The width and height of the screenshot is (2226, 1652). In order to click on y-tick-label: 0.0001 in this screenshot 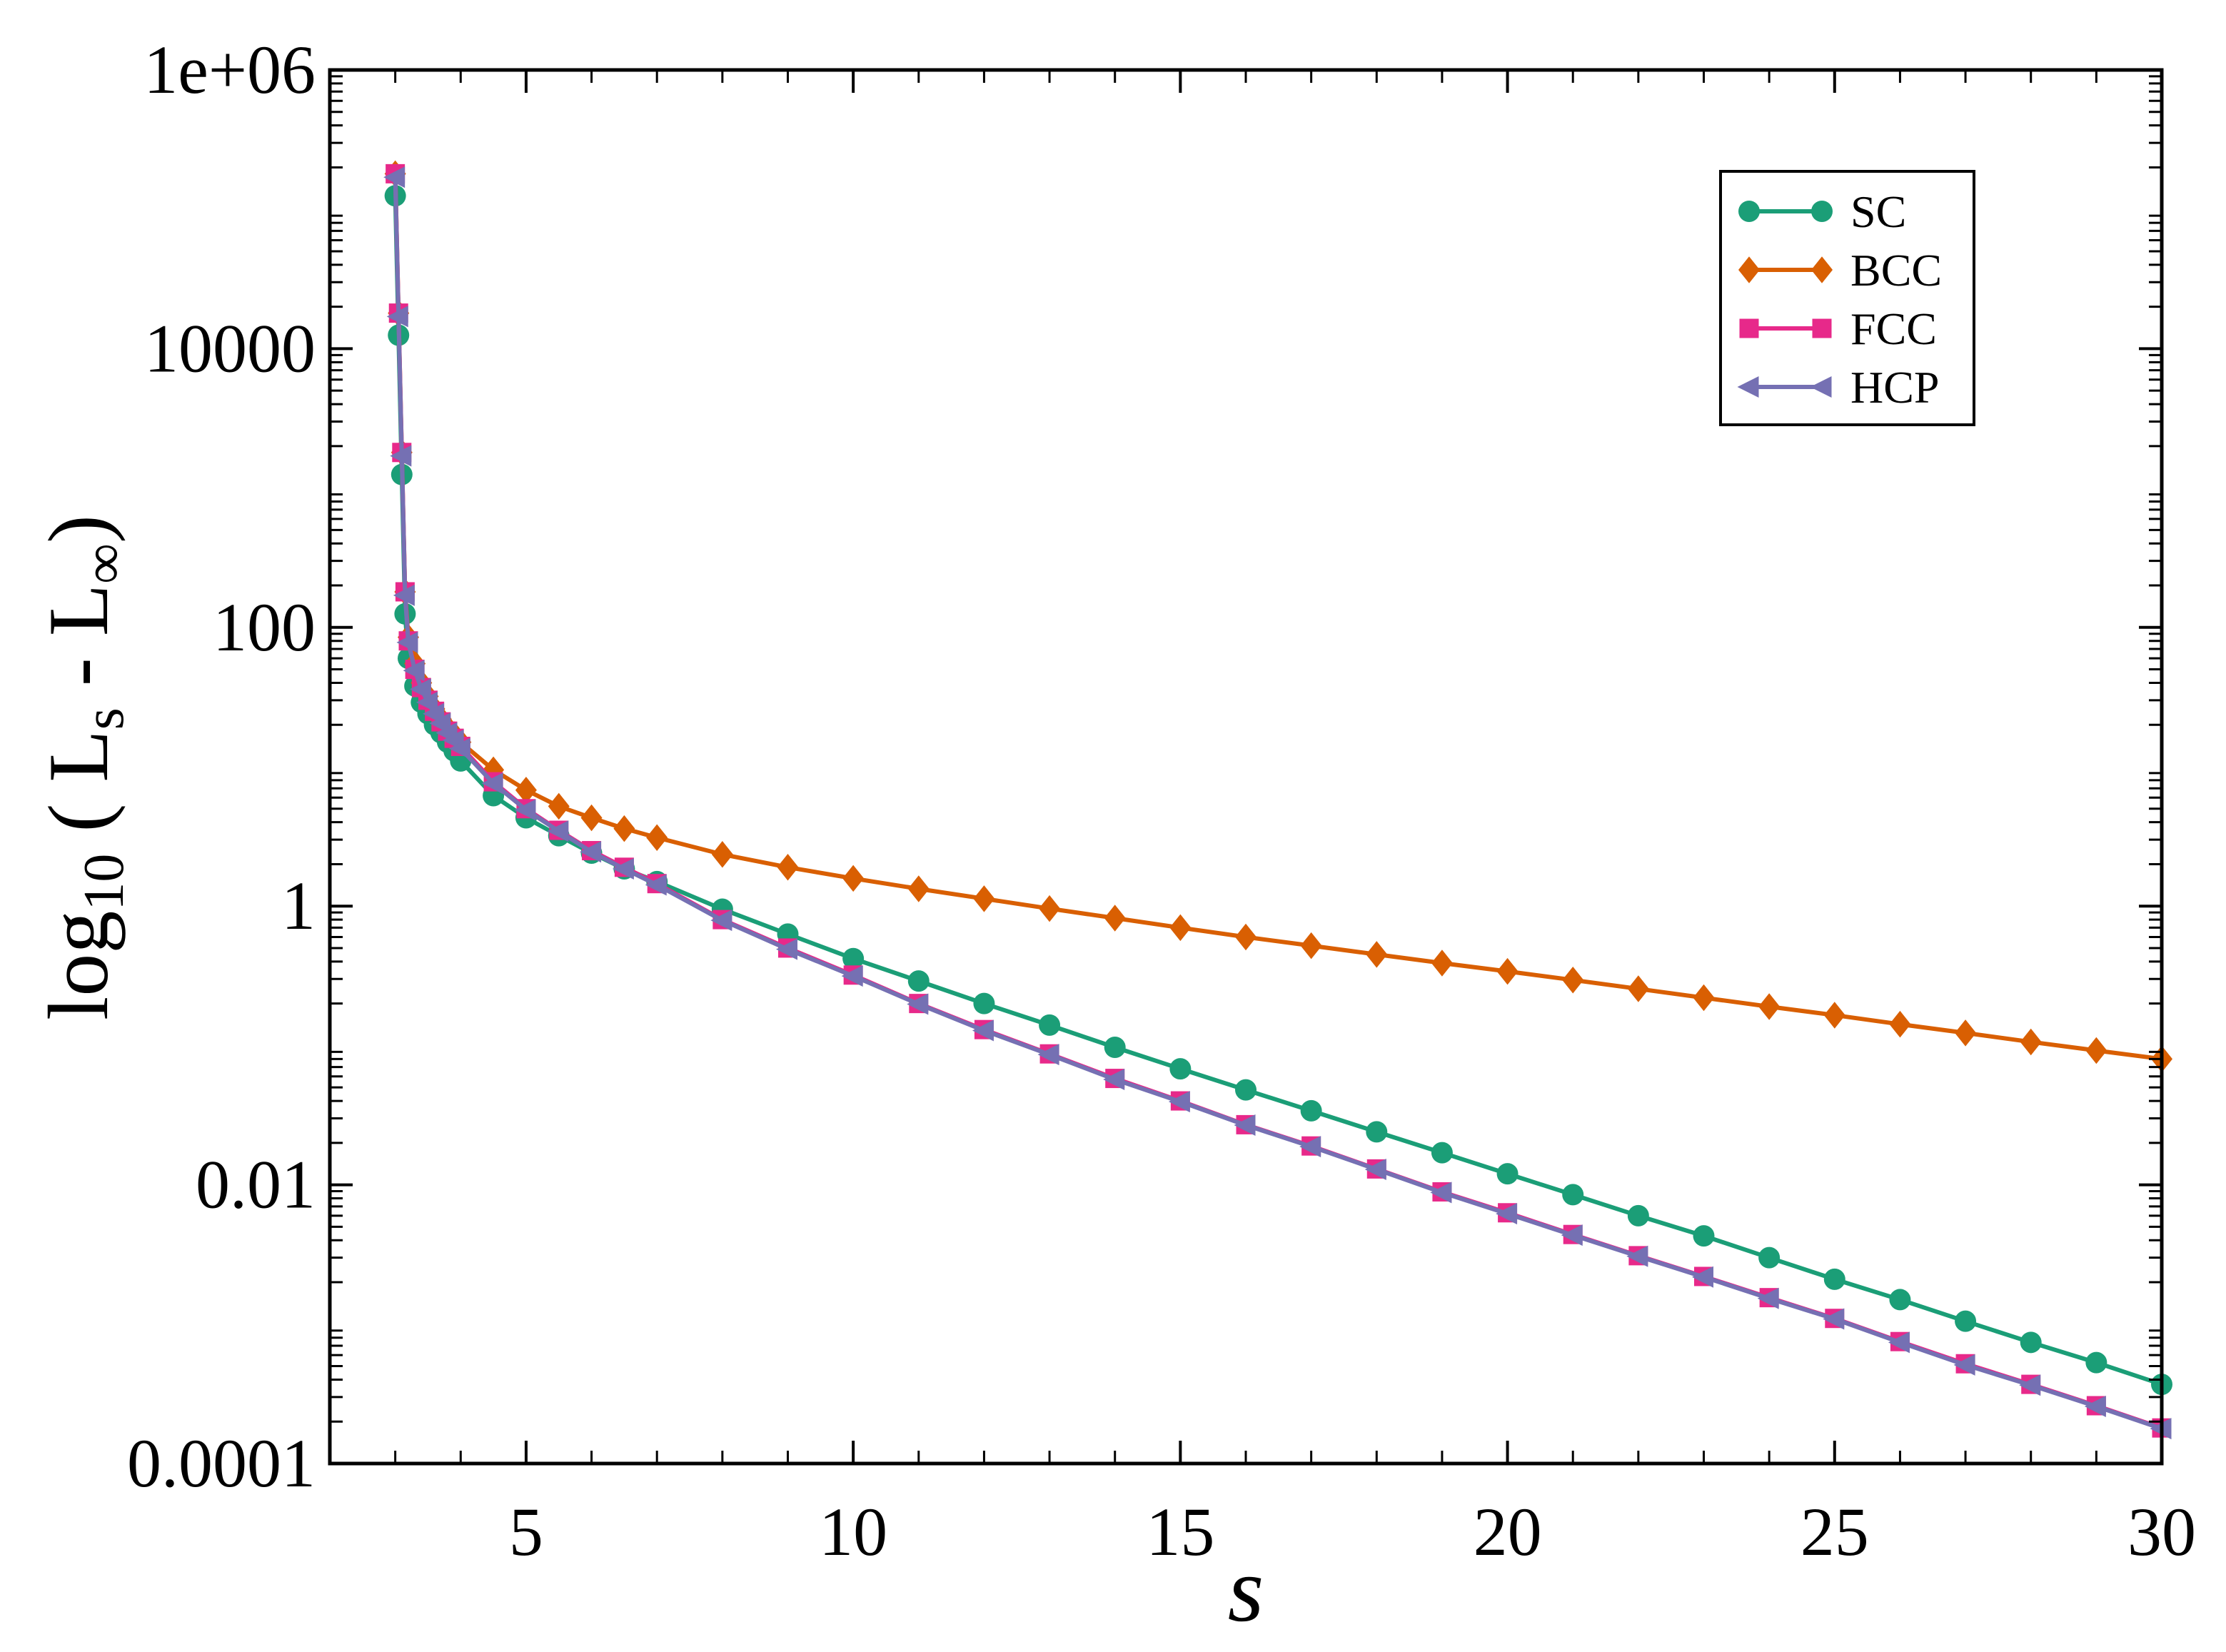, I will do `click(222, 1463)`.